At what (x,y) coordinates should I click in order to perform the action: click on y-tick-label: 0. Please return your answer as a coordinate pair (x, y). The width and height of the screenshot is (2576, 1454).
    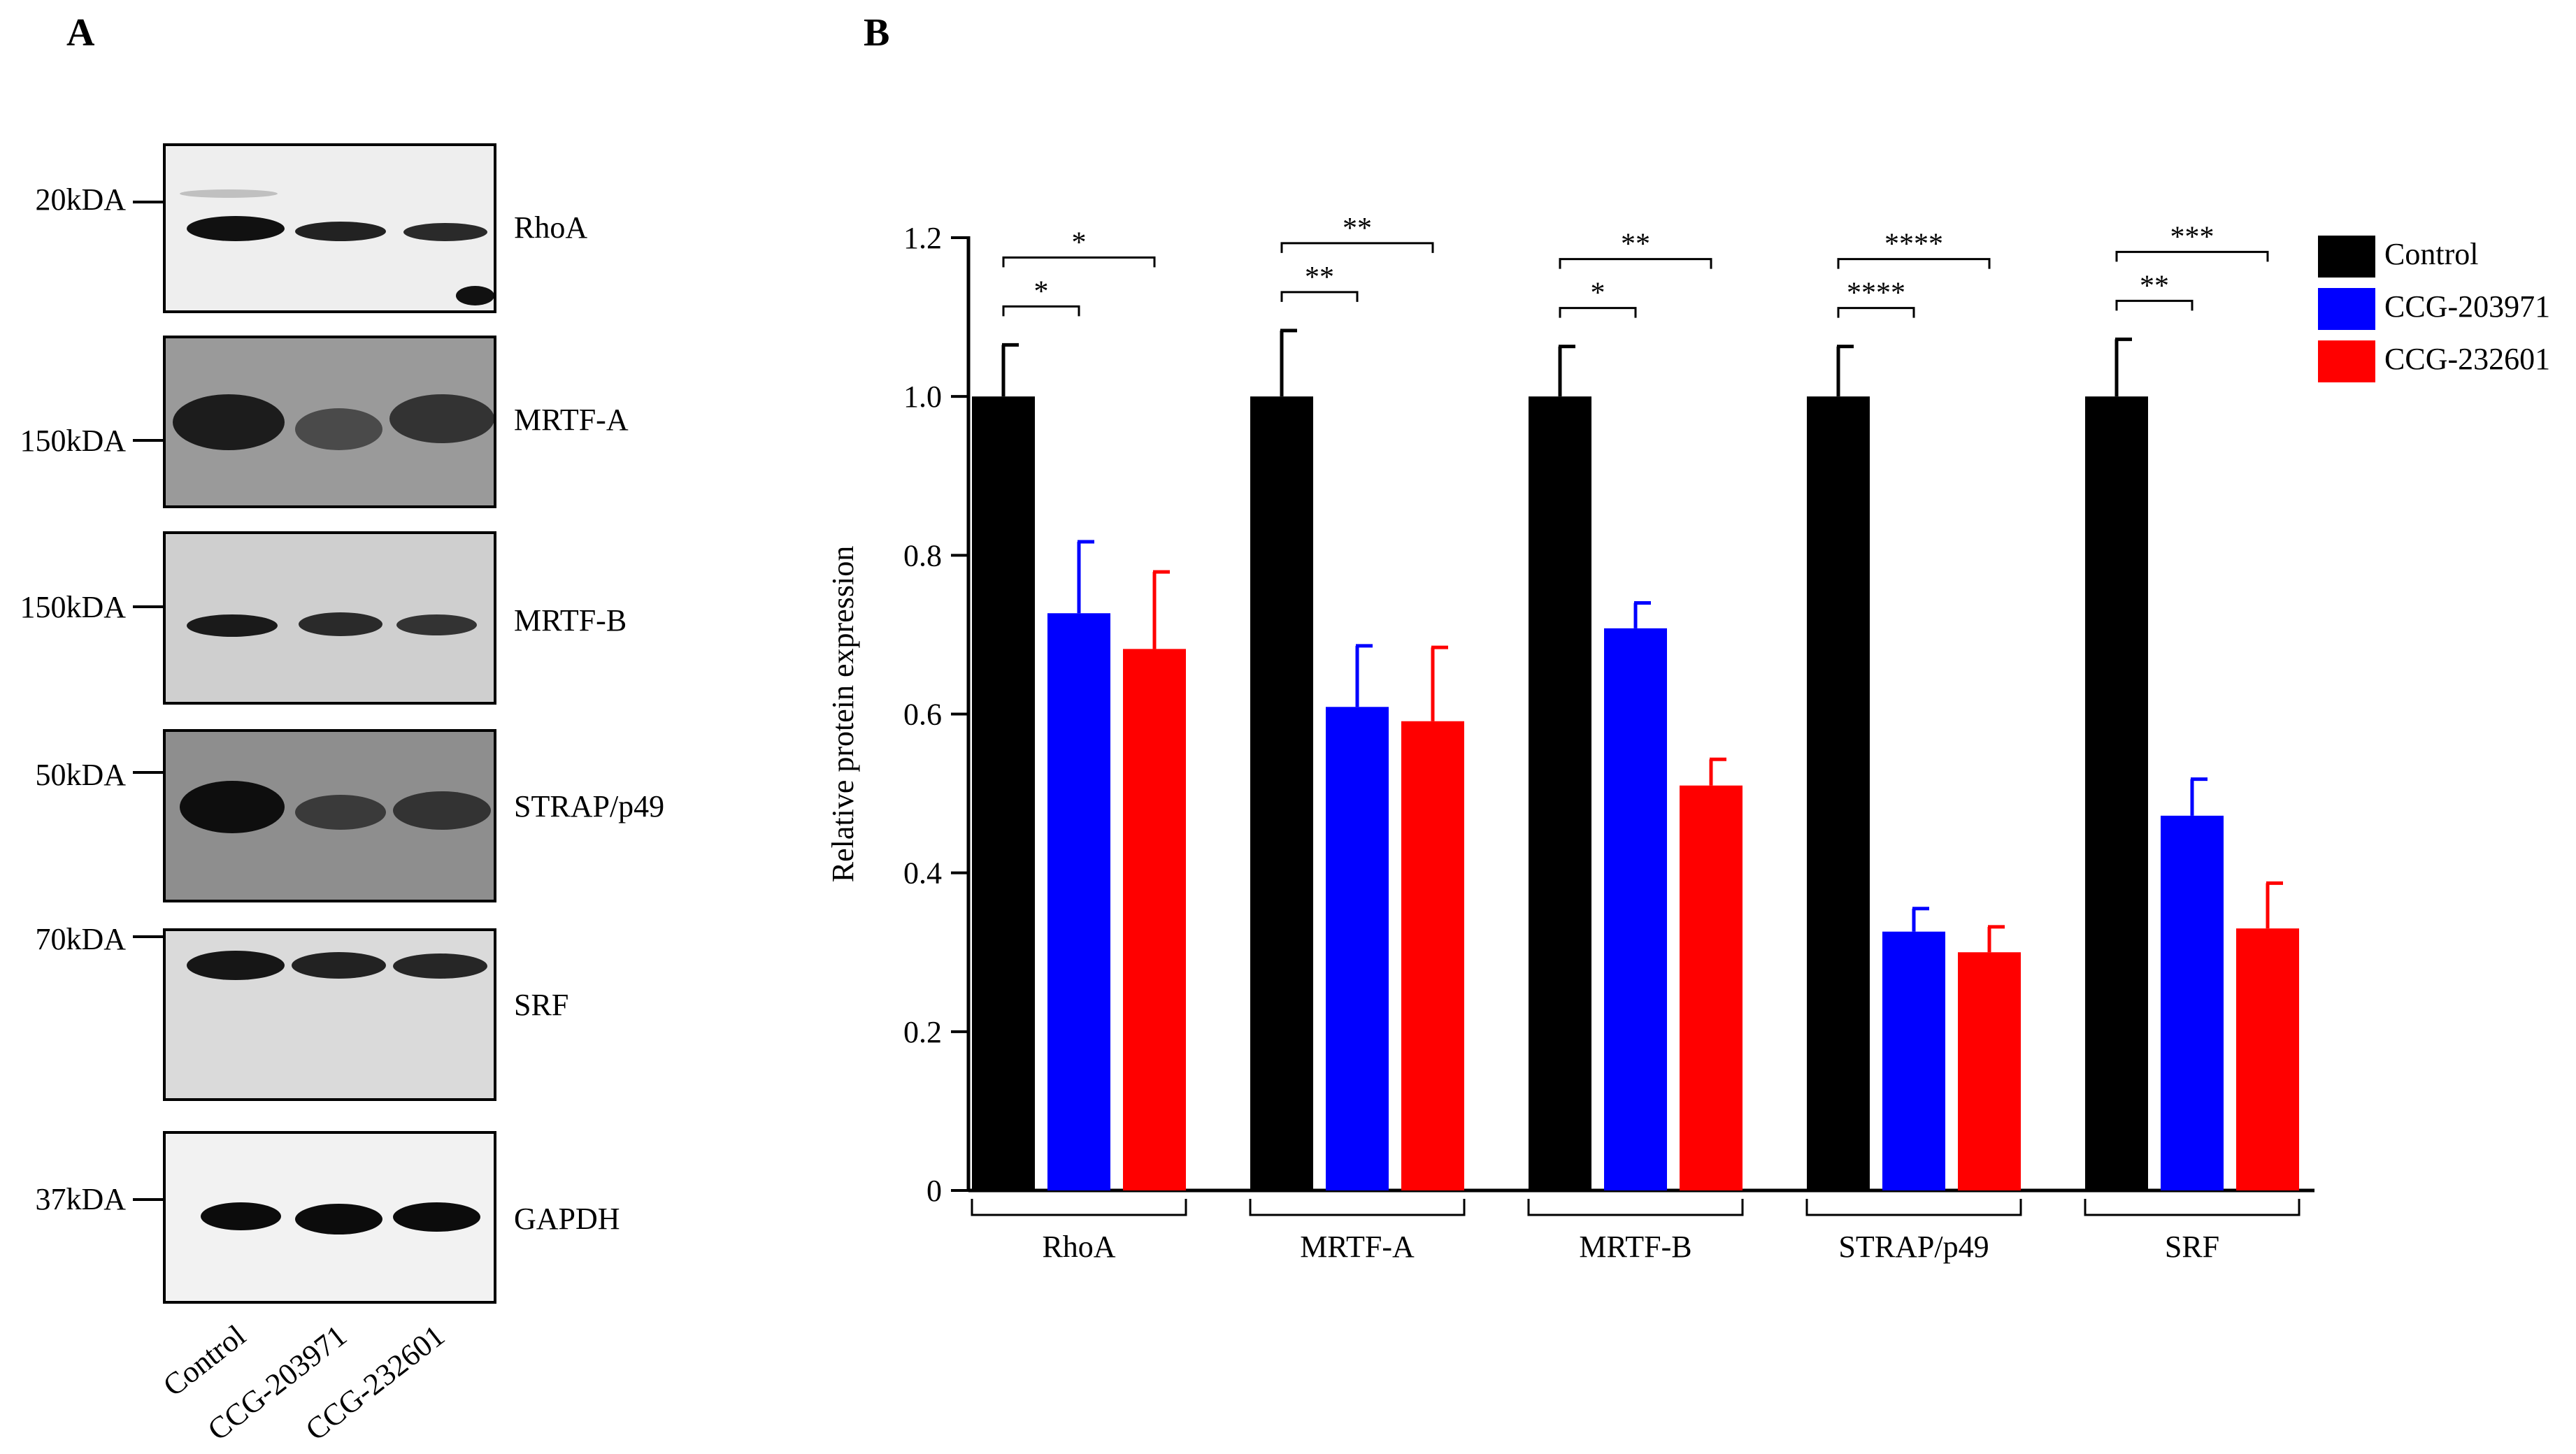
    Looking at the image, I should click on (934, 1191).